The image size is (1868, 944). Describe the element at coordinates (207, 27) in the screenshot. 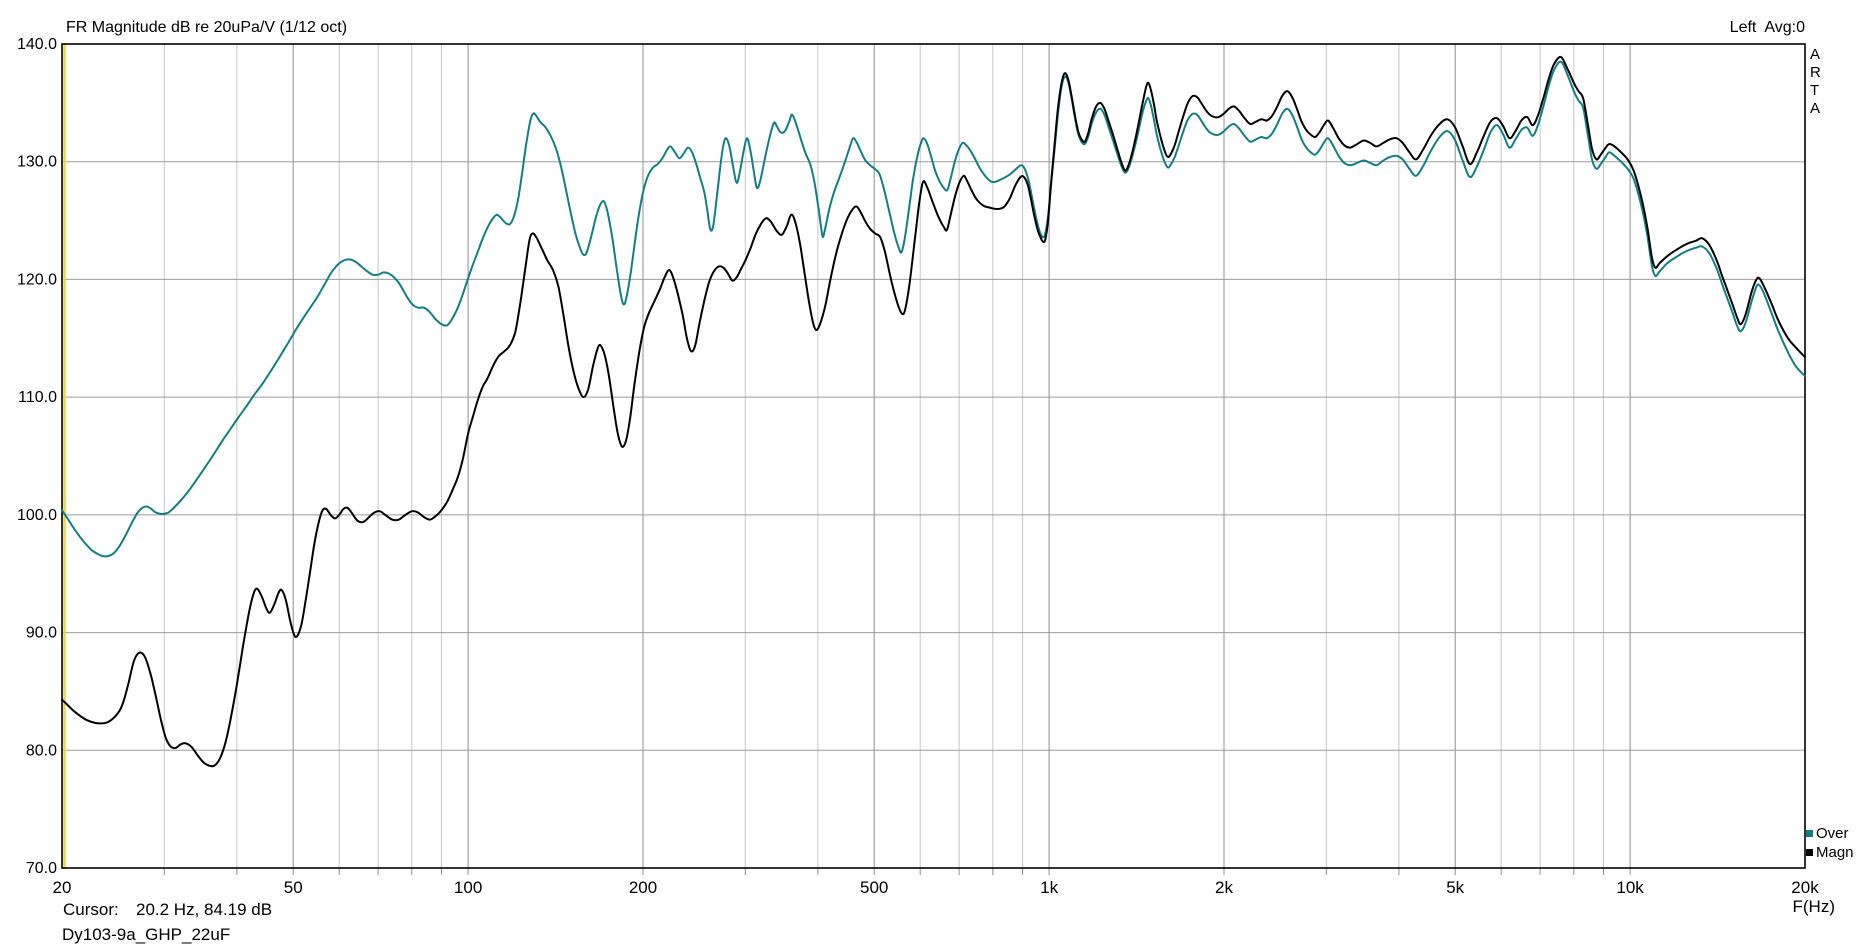

I see `chart-title: FR Magnitude dB re 20uPa/V (1/12 oct)` at that location.